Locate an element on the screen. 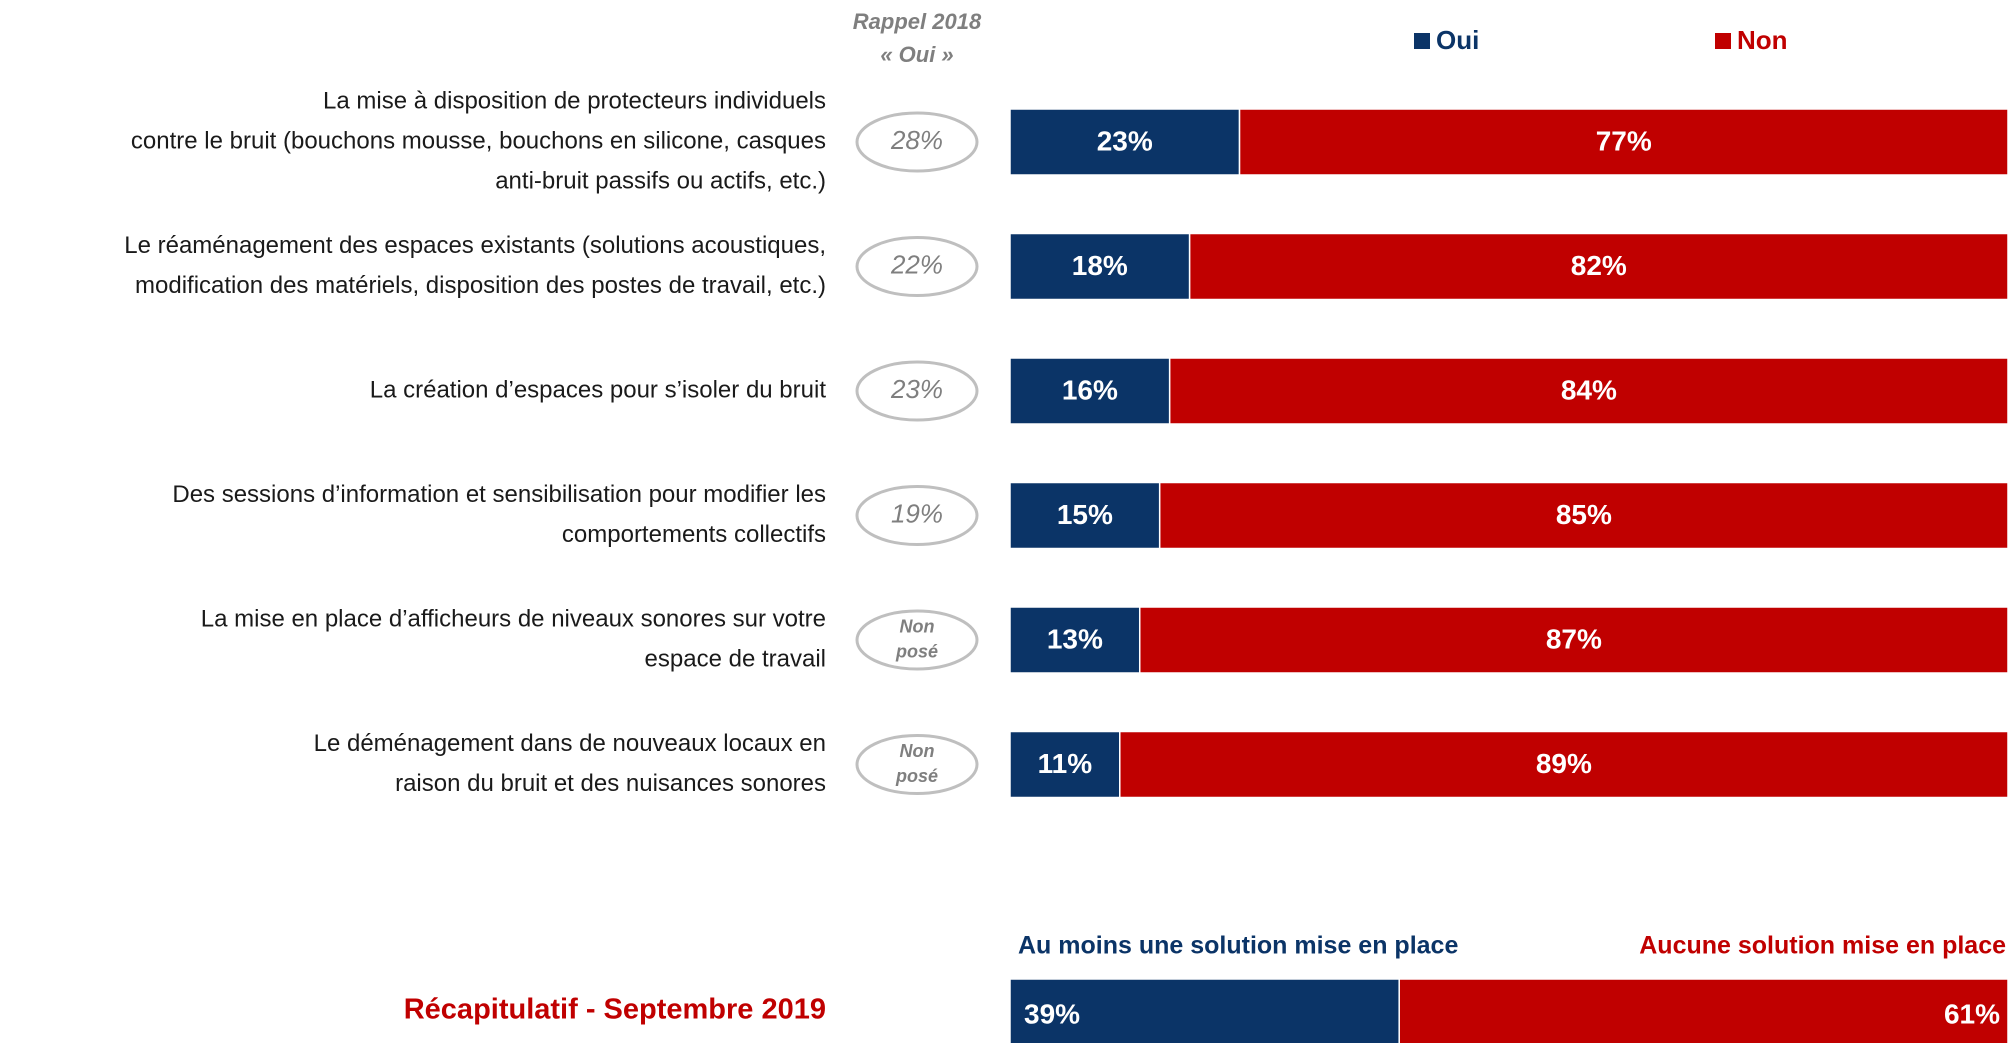 The width and height of the screenshot is (2008, 1043). rappel-value-line: 22% is located at coordinates (916, 264).